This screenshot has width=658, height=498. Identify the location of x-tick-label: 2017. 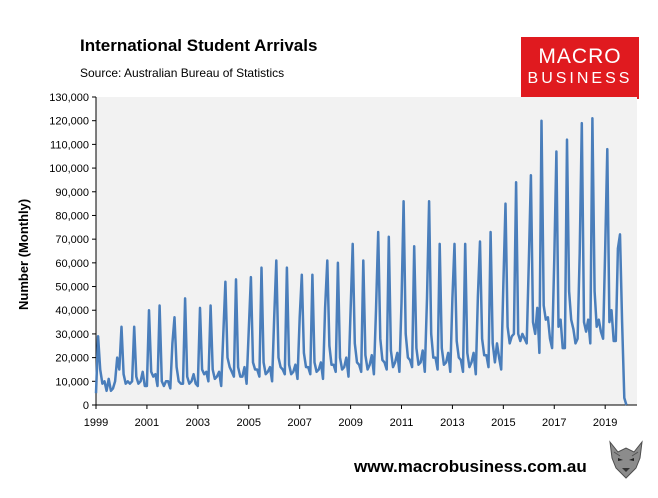
(554, 423).